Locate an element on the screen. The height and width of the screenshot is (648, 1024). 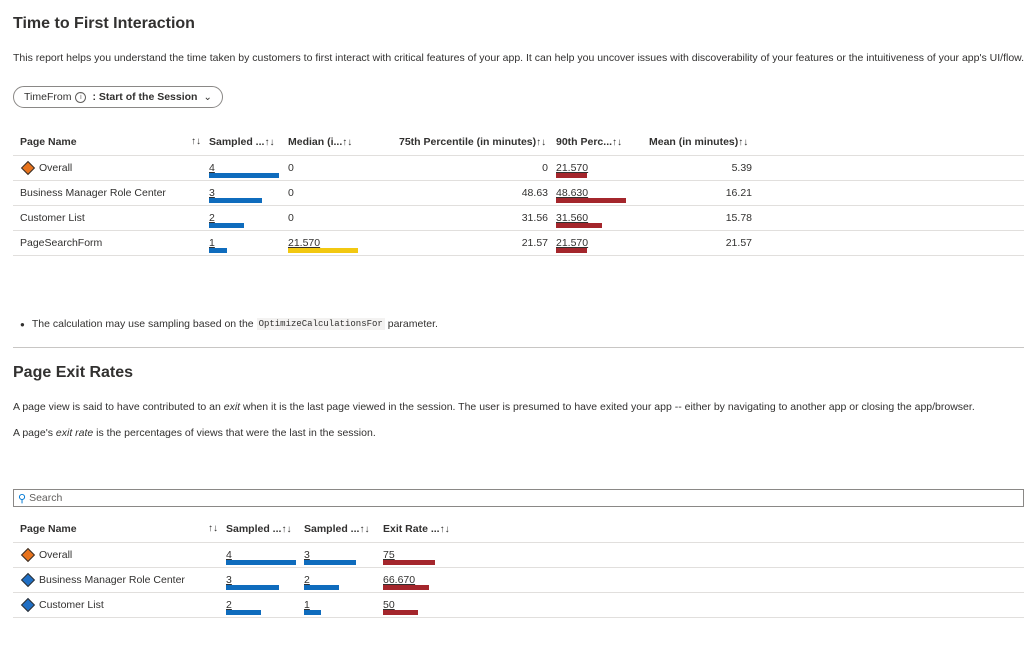
col-header-exit-rate: Exit Rate ...↑↓ is located at coordinates (416, 528).